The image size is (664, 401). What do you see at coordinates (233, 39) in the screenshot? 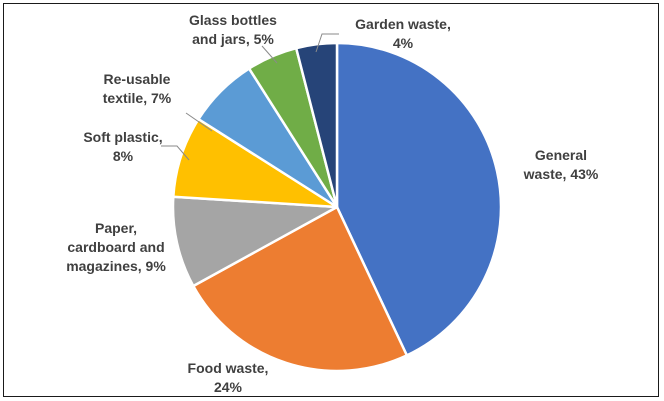
I see `label-line: and jars, 5%` at bounding box center [233, 39].